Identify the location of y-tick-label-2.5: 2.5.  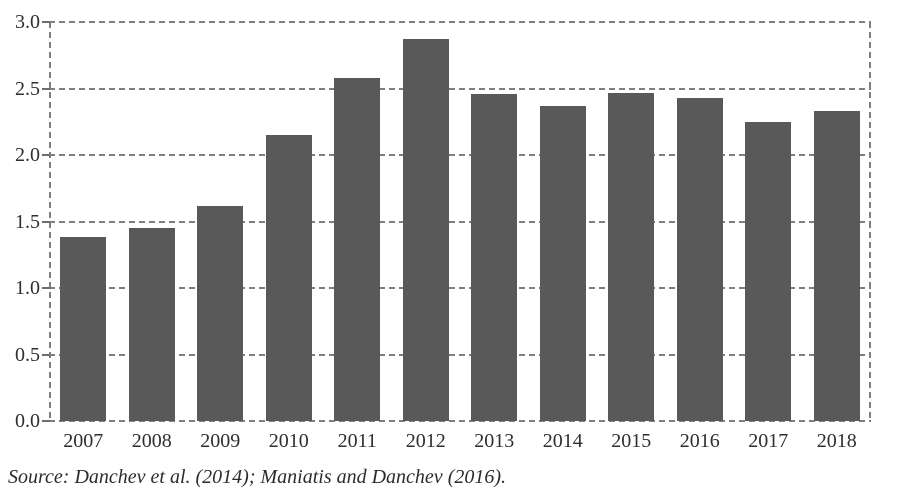
(27, 88).